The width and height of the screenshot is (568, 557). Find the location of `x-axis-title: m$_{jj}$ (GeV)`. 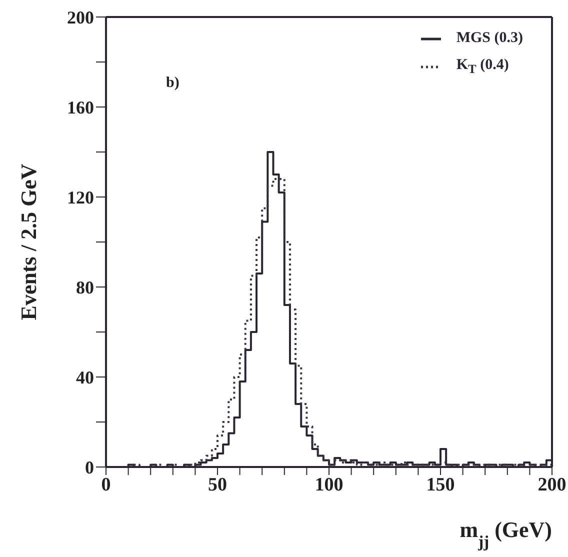

x-axis-title: m$_{jj}$ (GeV) is located at coordinates (506, 533).